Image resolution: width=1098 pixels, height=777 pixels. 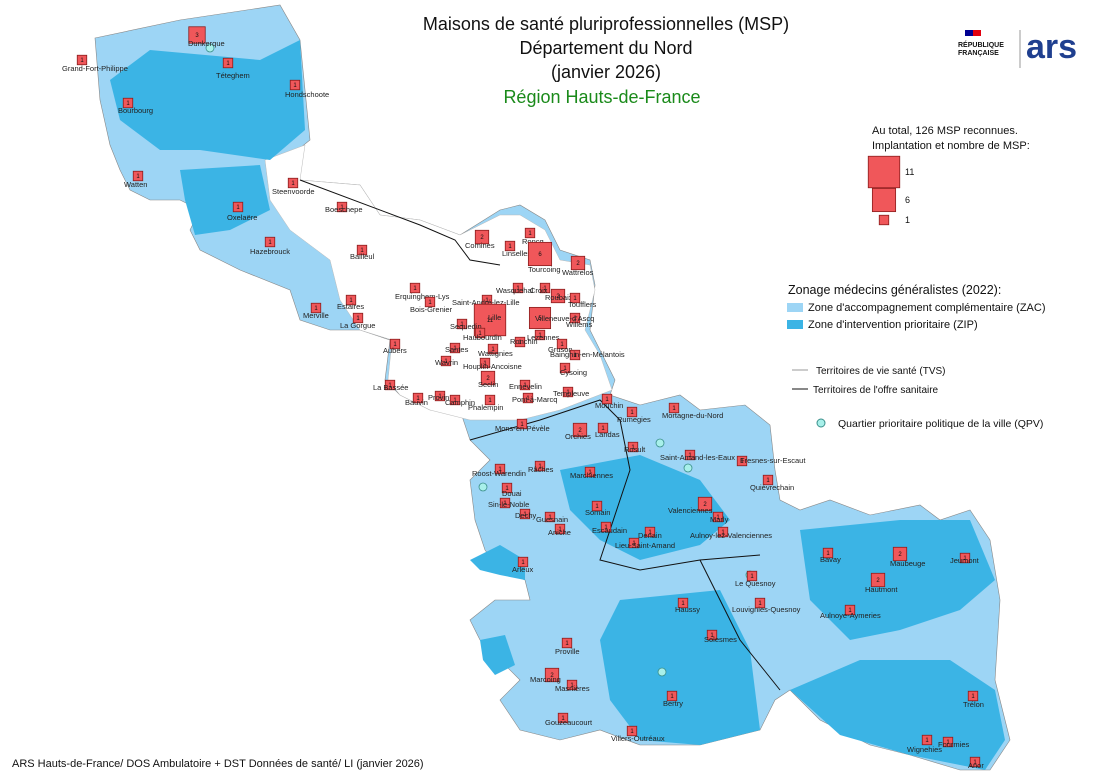 I want to click on flag-red, so click(x=977, y=33).